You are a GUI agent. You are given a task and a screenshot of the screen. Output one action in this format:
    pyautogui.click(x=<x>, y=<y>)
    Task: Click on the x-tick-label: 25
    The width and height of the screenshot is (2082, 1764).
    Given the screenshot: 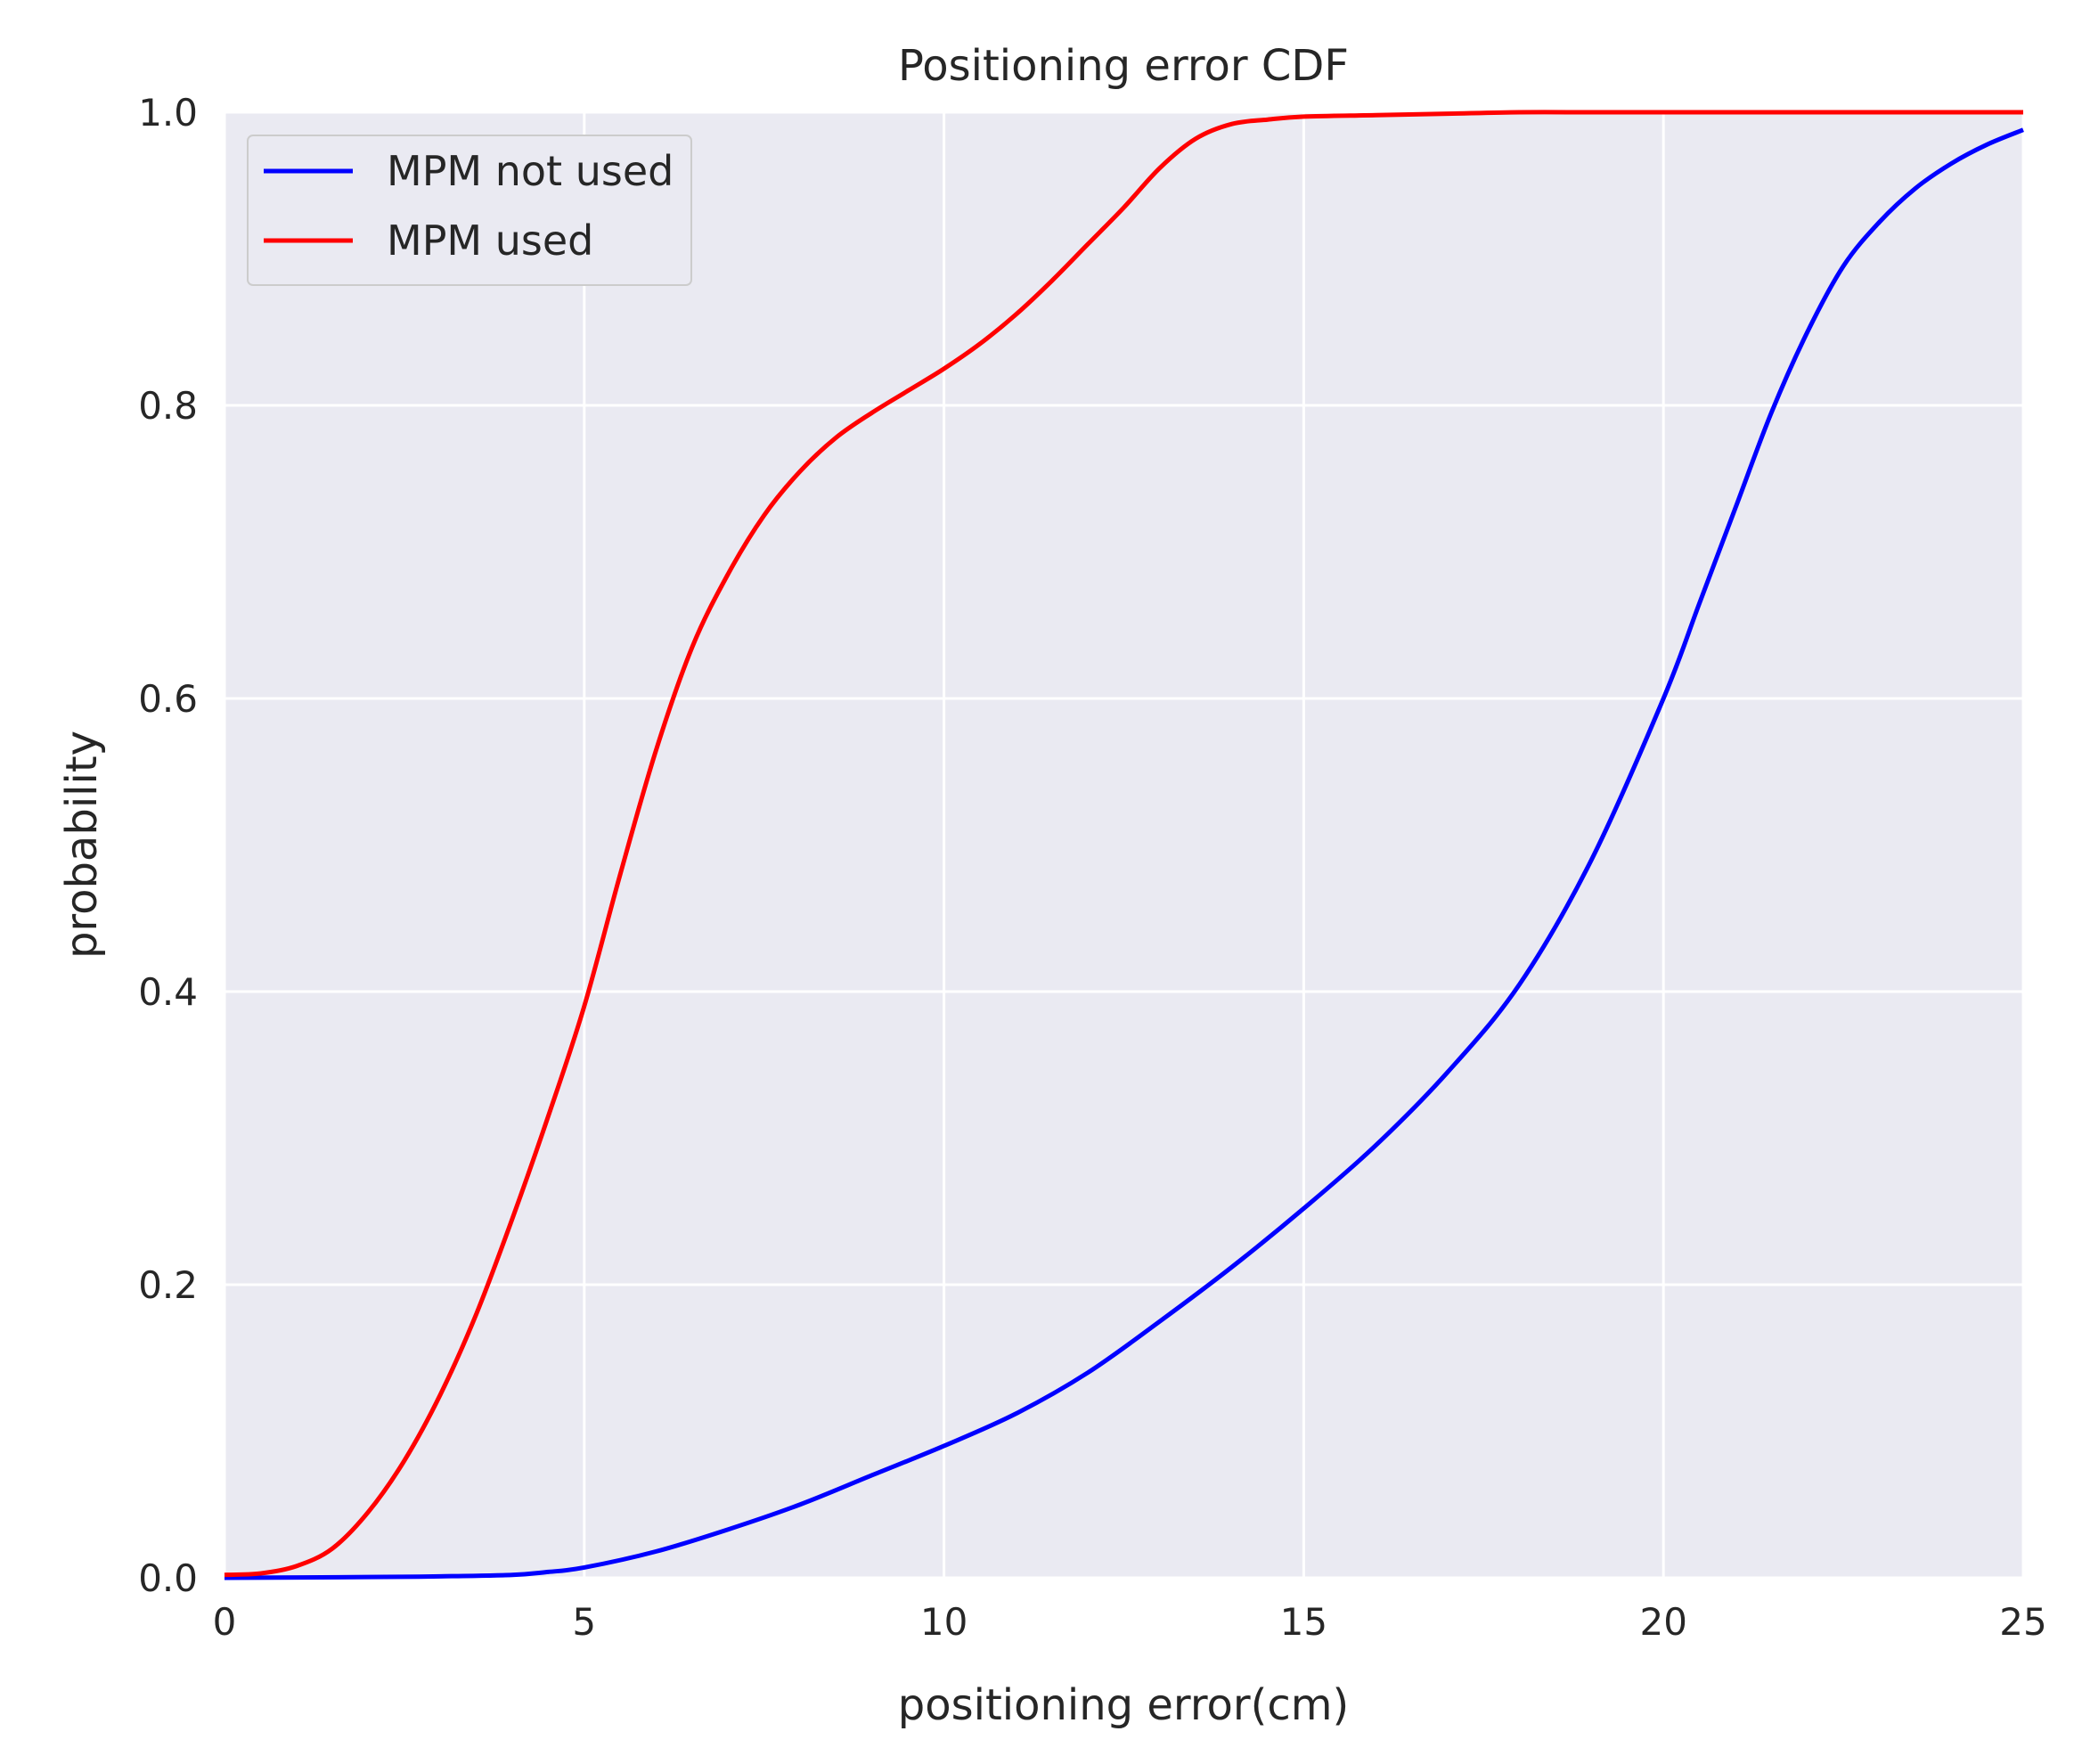 What is the action you would take?
    pyautogui.click(x=2022, y=1622)
    